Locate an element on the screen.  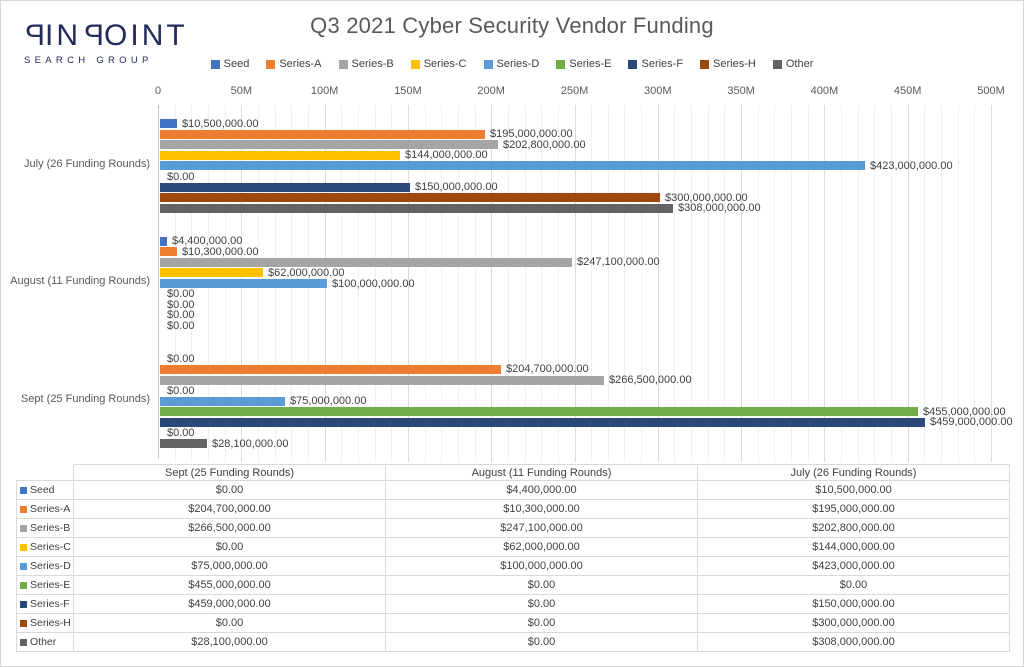
legend-item-other: Other is located at coordinates (793, 64).